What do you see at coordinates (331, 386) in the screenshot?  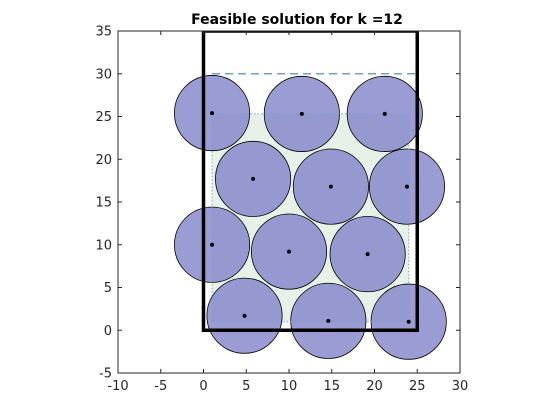 I see `x-tick-label: 15` at bounding box center [331, 386].